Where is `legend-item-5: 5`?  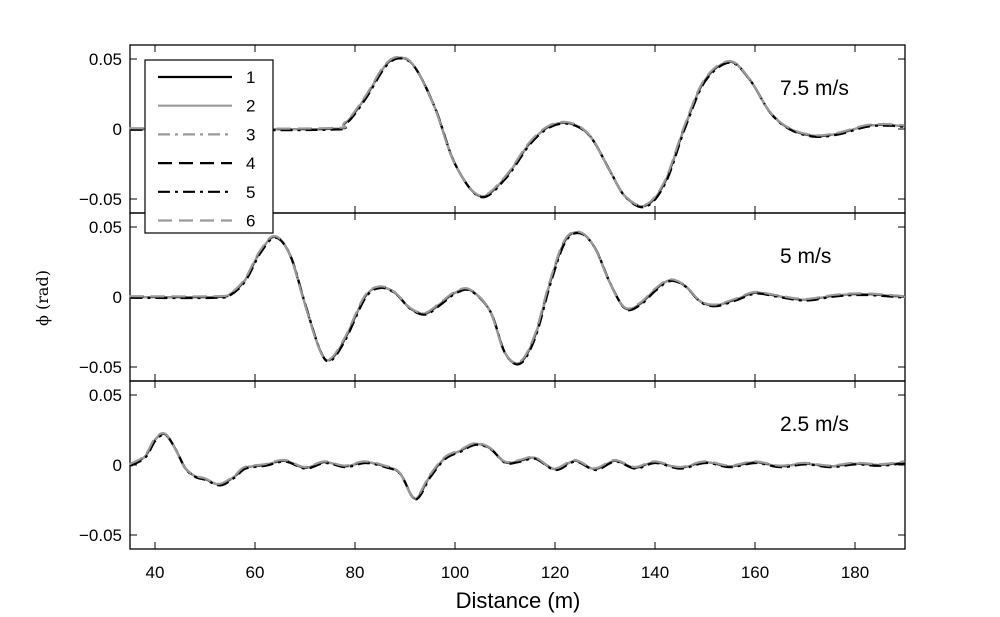
legend-item-5: 5 is located at coordinates (206, 192).